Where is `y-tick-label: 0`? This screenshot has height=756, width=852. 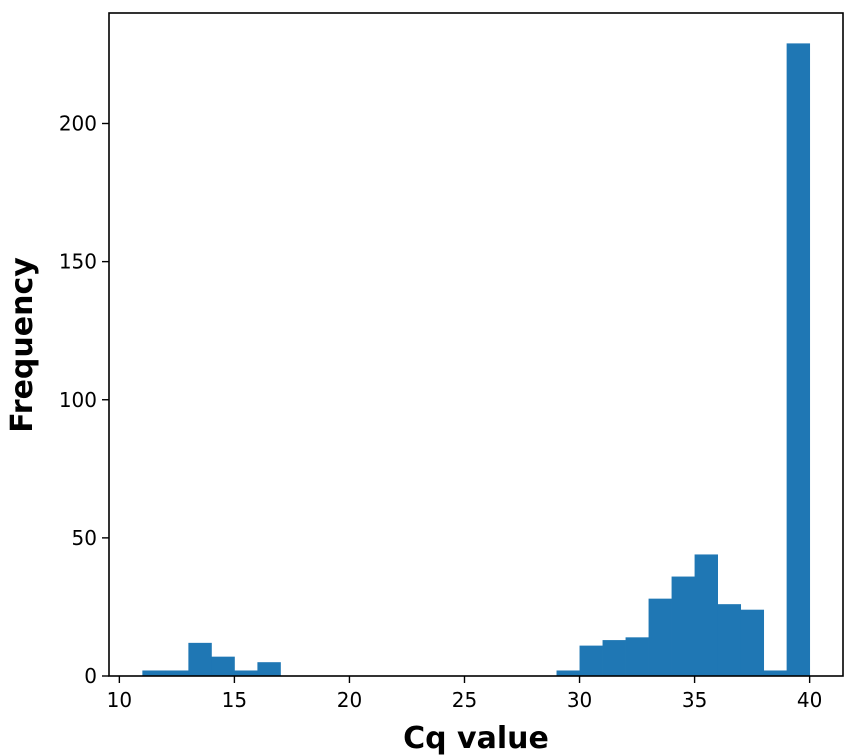 y-tick-label: 0 is located at coordinates (90, 676).